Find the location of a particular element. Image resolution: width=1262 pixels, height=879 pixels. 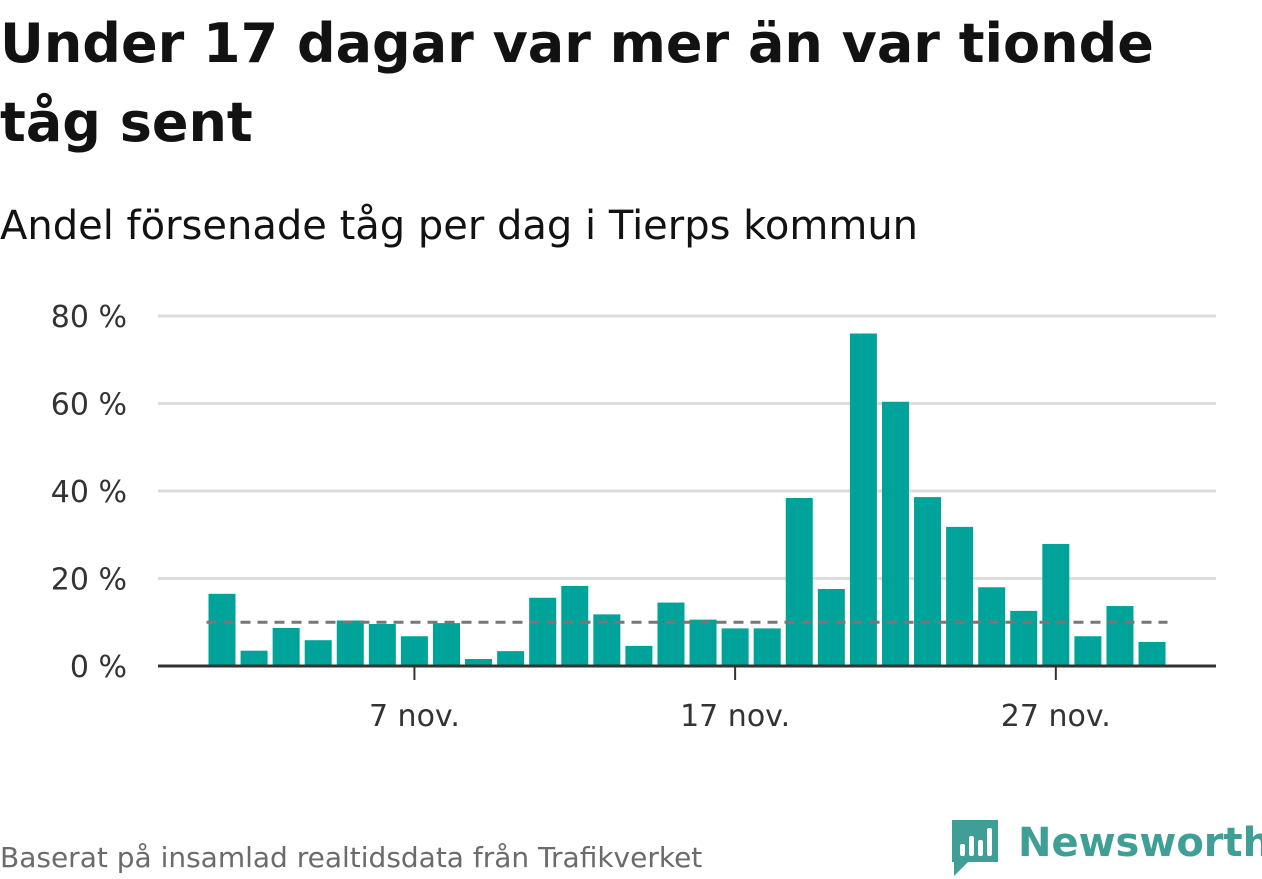

x-tick-label: 27 nov. is located at coordinates (1056, 716).